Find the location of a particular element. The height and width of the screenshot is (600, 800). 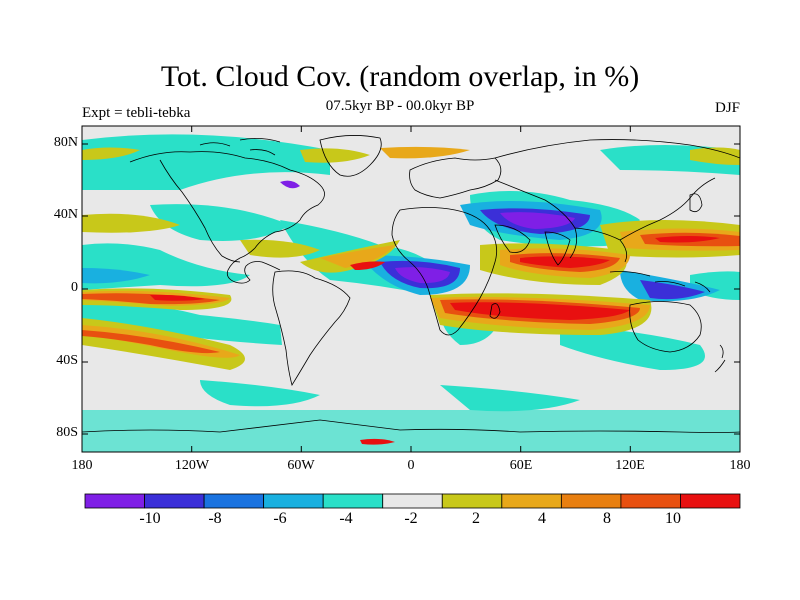

colorbar-label: 8 is located at coordinates (607, 518).